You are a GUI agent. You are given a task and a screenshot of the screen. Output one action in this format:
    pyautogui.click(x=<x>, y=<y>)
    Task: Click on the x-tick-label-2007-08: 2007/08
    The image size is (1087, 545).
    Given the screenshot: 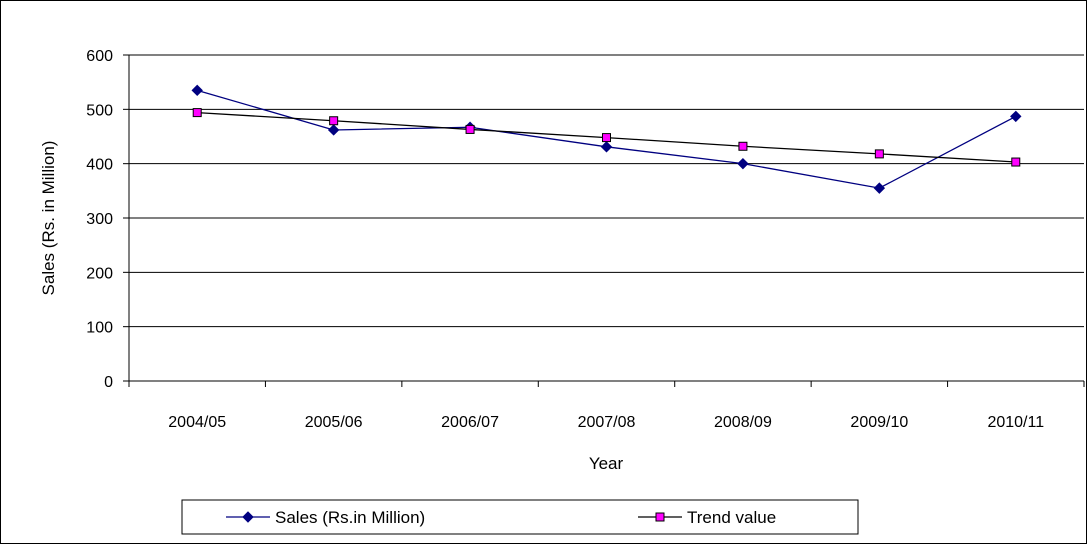 What is the action you would take?
    pyautogui.click(x=607, y=422)
    